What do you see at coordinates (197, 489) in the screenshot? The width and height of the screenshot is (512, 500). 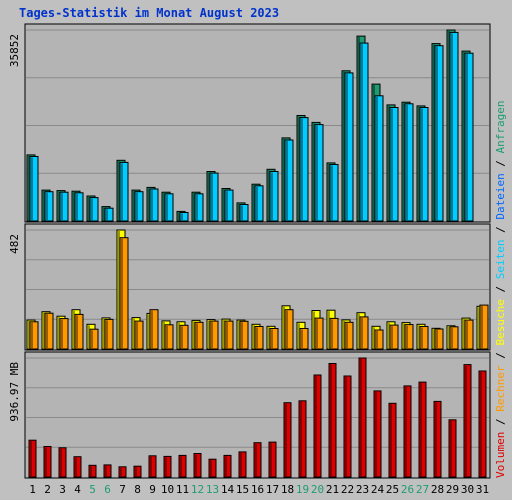 I see `x-tick-label-day-12: 12` at bounding box center [197, 489].